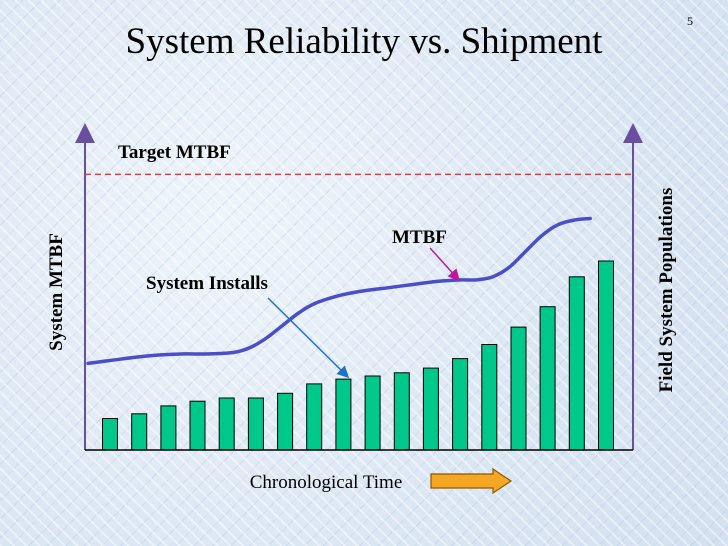 The width and height of the screenshot is (728, 546). What do you see at coordinates (207, 283) in the screenshot?
I see `system-installs-label: System Installs` at bounding box center [207, 283].